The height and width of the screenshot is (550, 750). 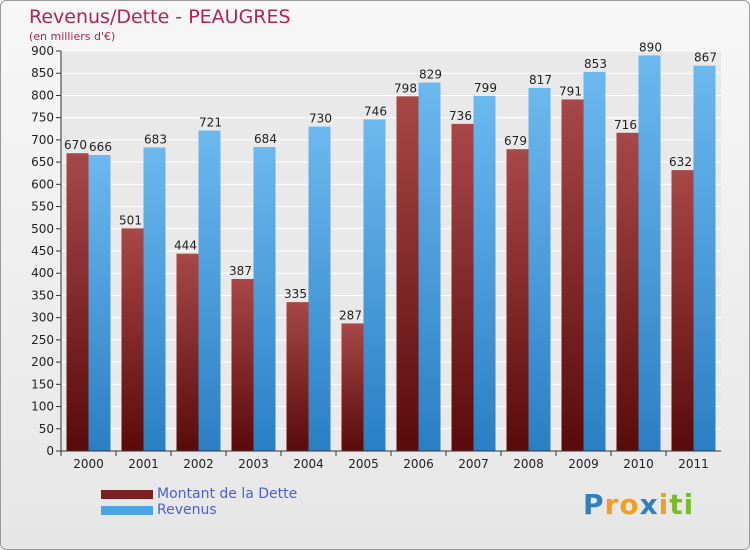 I want to click on proxiti-logo: Proxiti, so click(x=638, y=504).